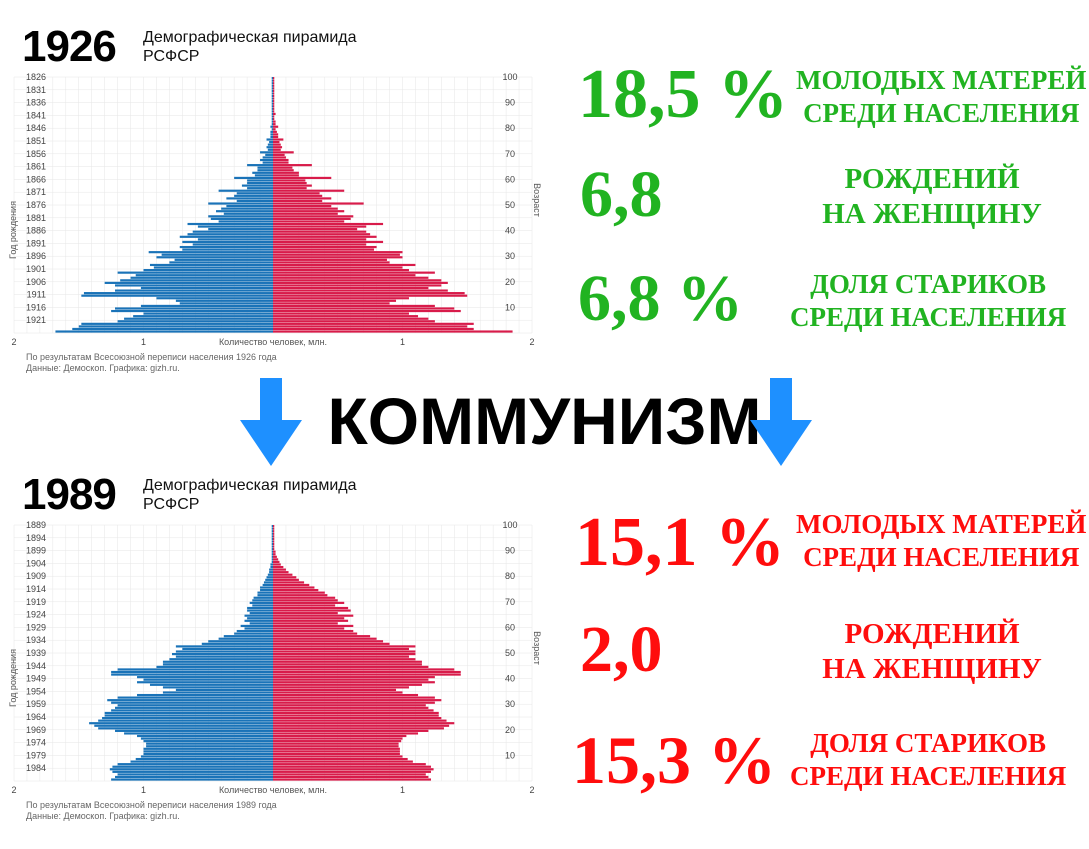 Image resolution: width=1089 pixels, height=849 pixels. Describe the element at coordinates (402, 342) in the screenshot. I see `x-tick-label: 1` at that location.